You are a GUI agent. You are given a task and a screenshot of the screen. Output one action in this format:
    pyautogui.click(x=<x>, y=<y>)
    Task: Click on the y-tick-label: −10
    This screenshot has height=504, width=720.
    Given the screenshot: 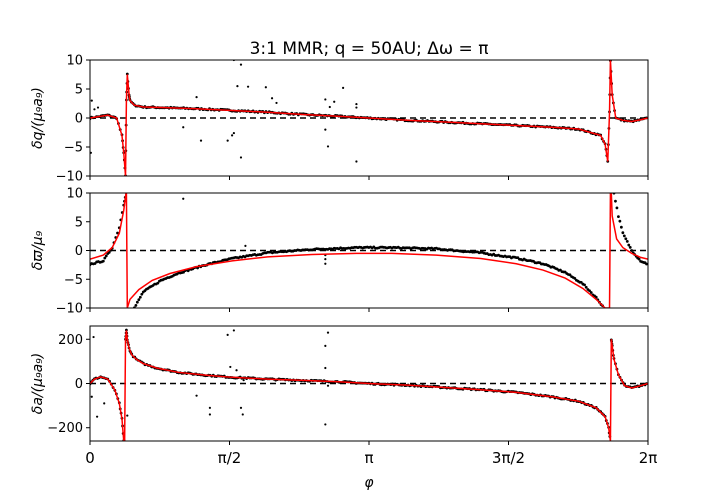 What is the action you would take?
    pyautogui.click(x=69, y=177)
    